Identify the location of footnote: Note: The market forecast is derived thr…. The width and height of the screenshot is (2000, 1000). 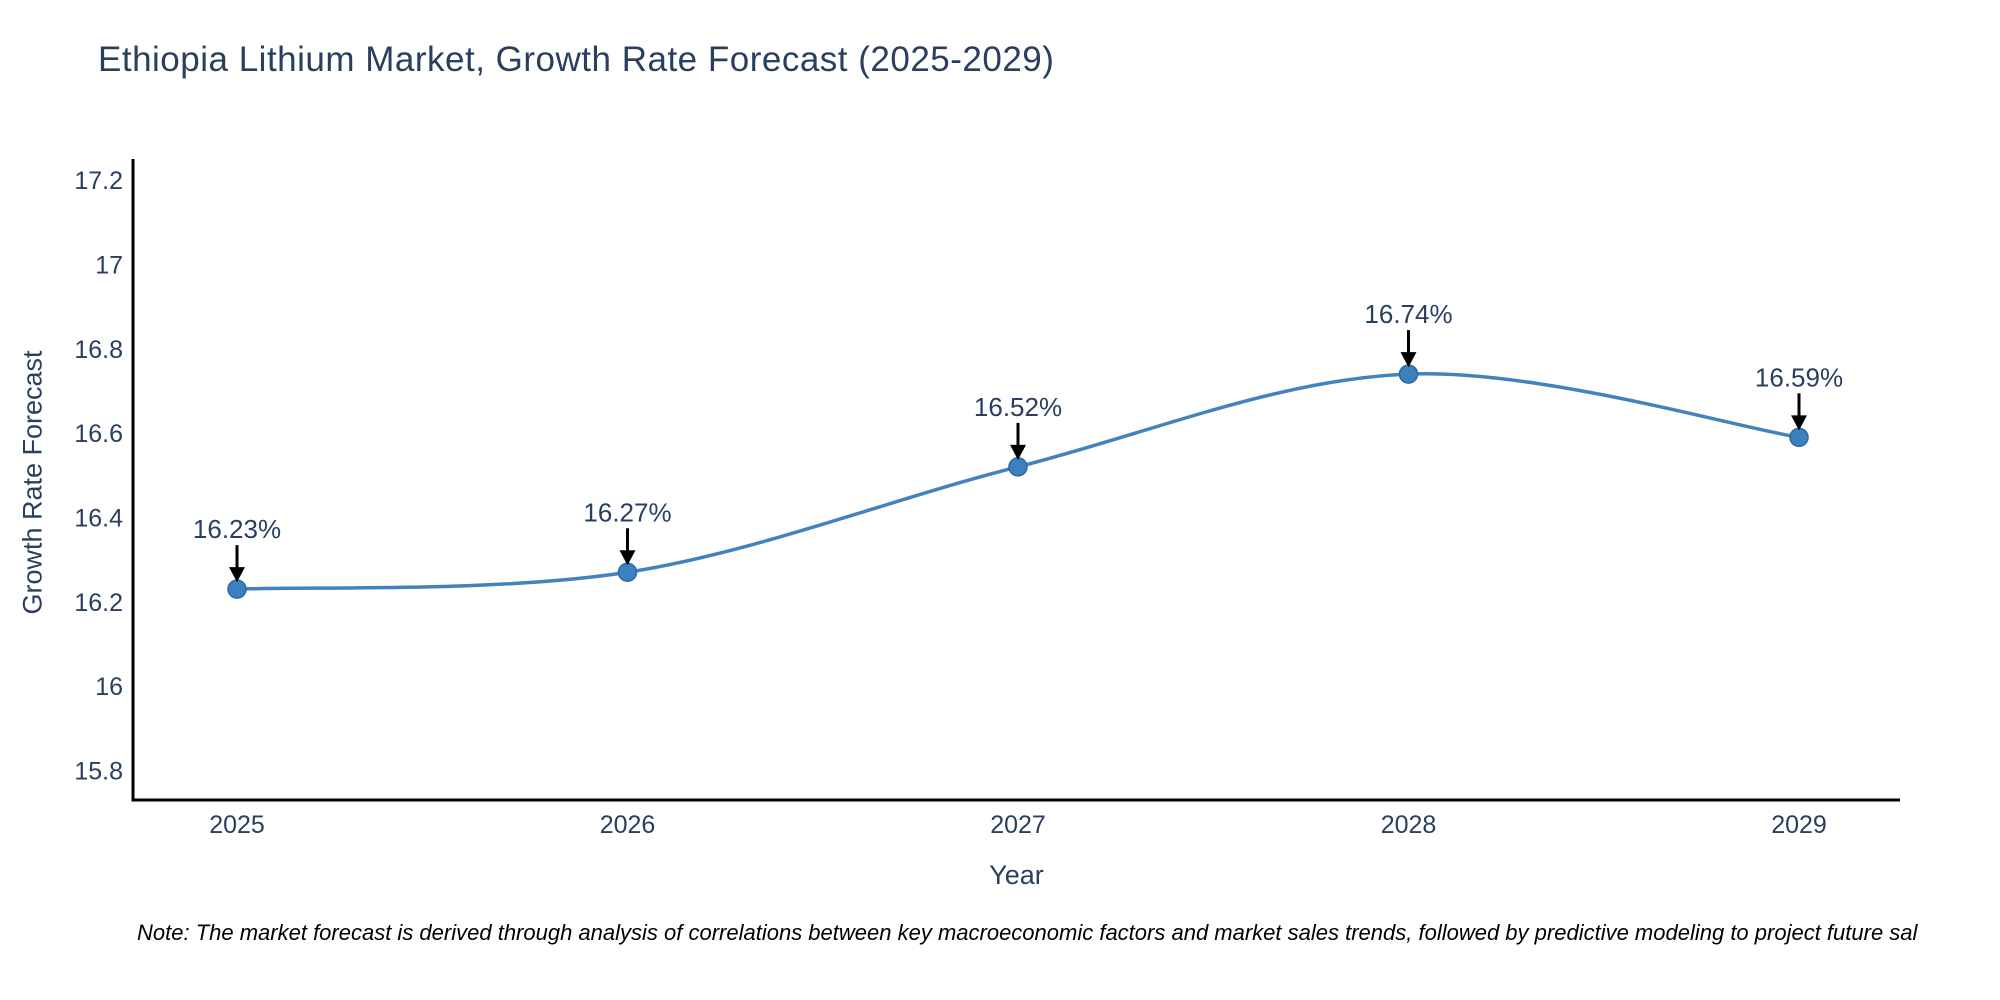
(1027, 932).